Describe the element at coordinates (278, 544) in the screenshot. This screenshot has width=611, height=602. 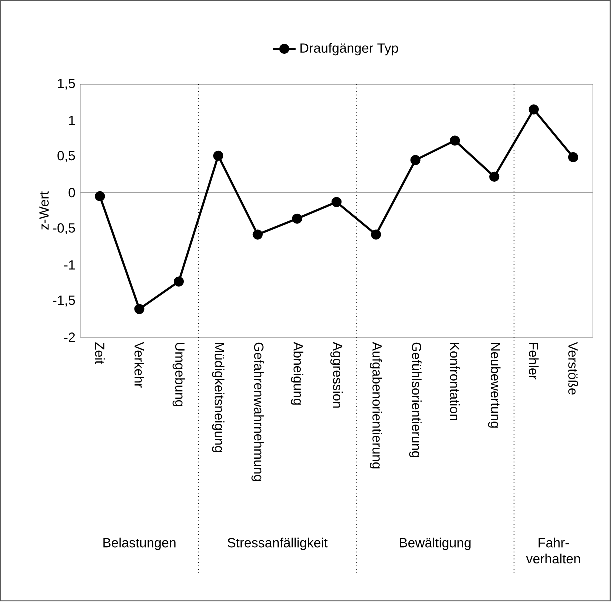
I see `text: Stressanfälligkeit` at that location.